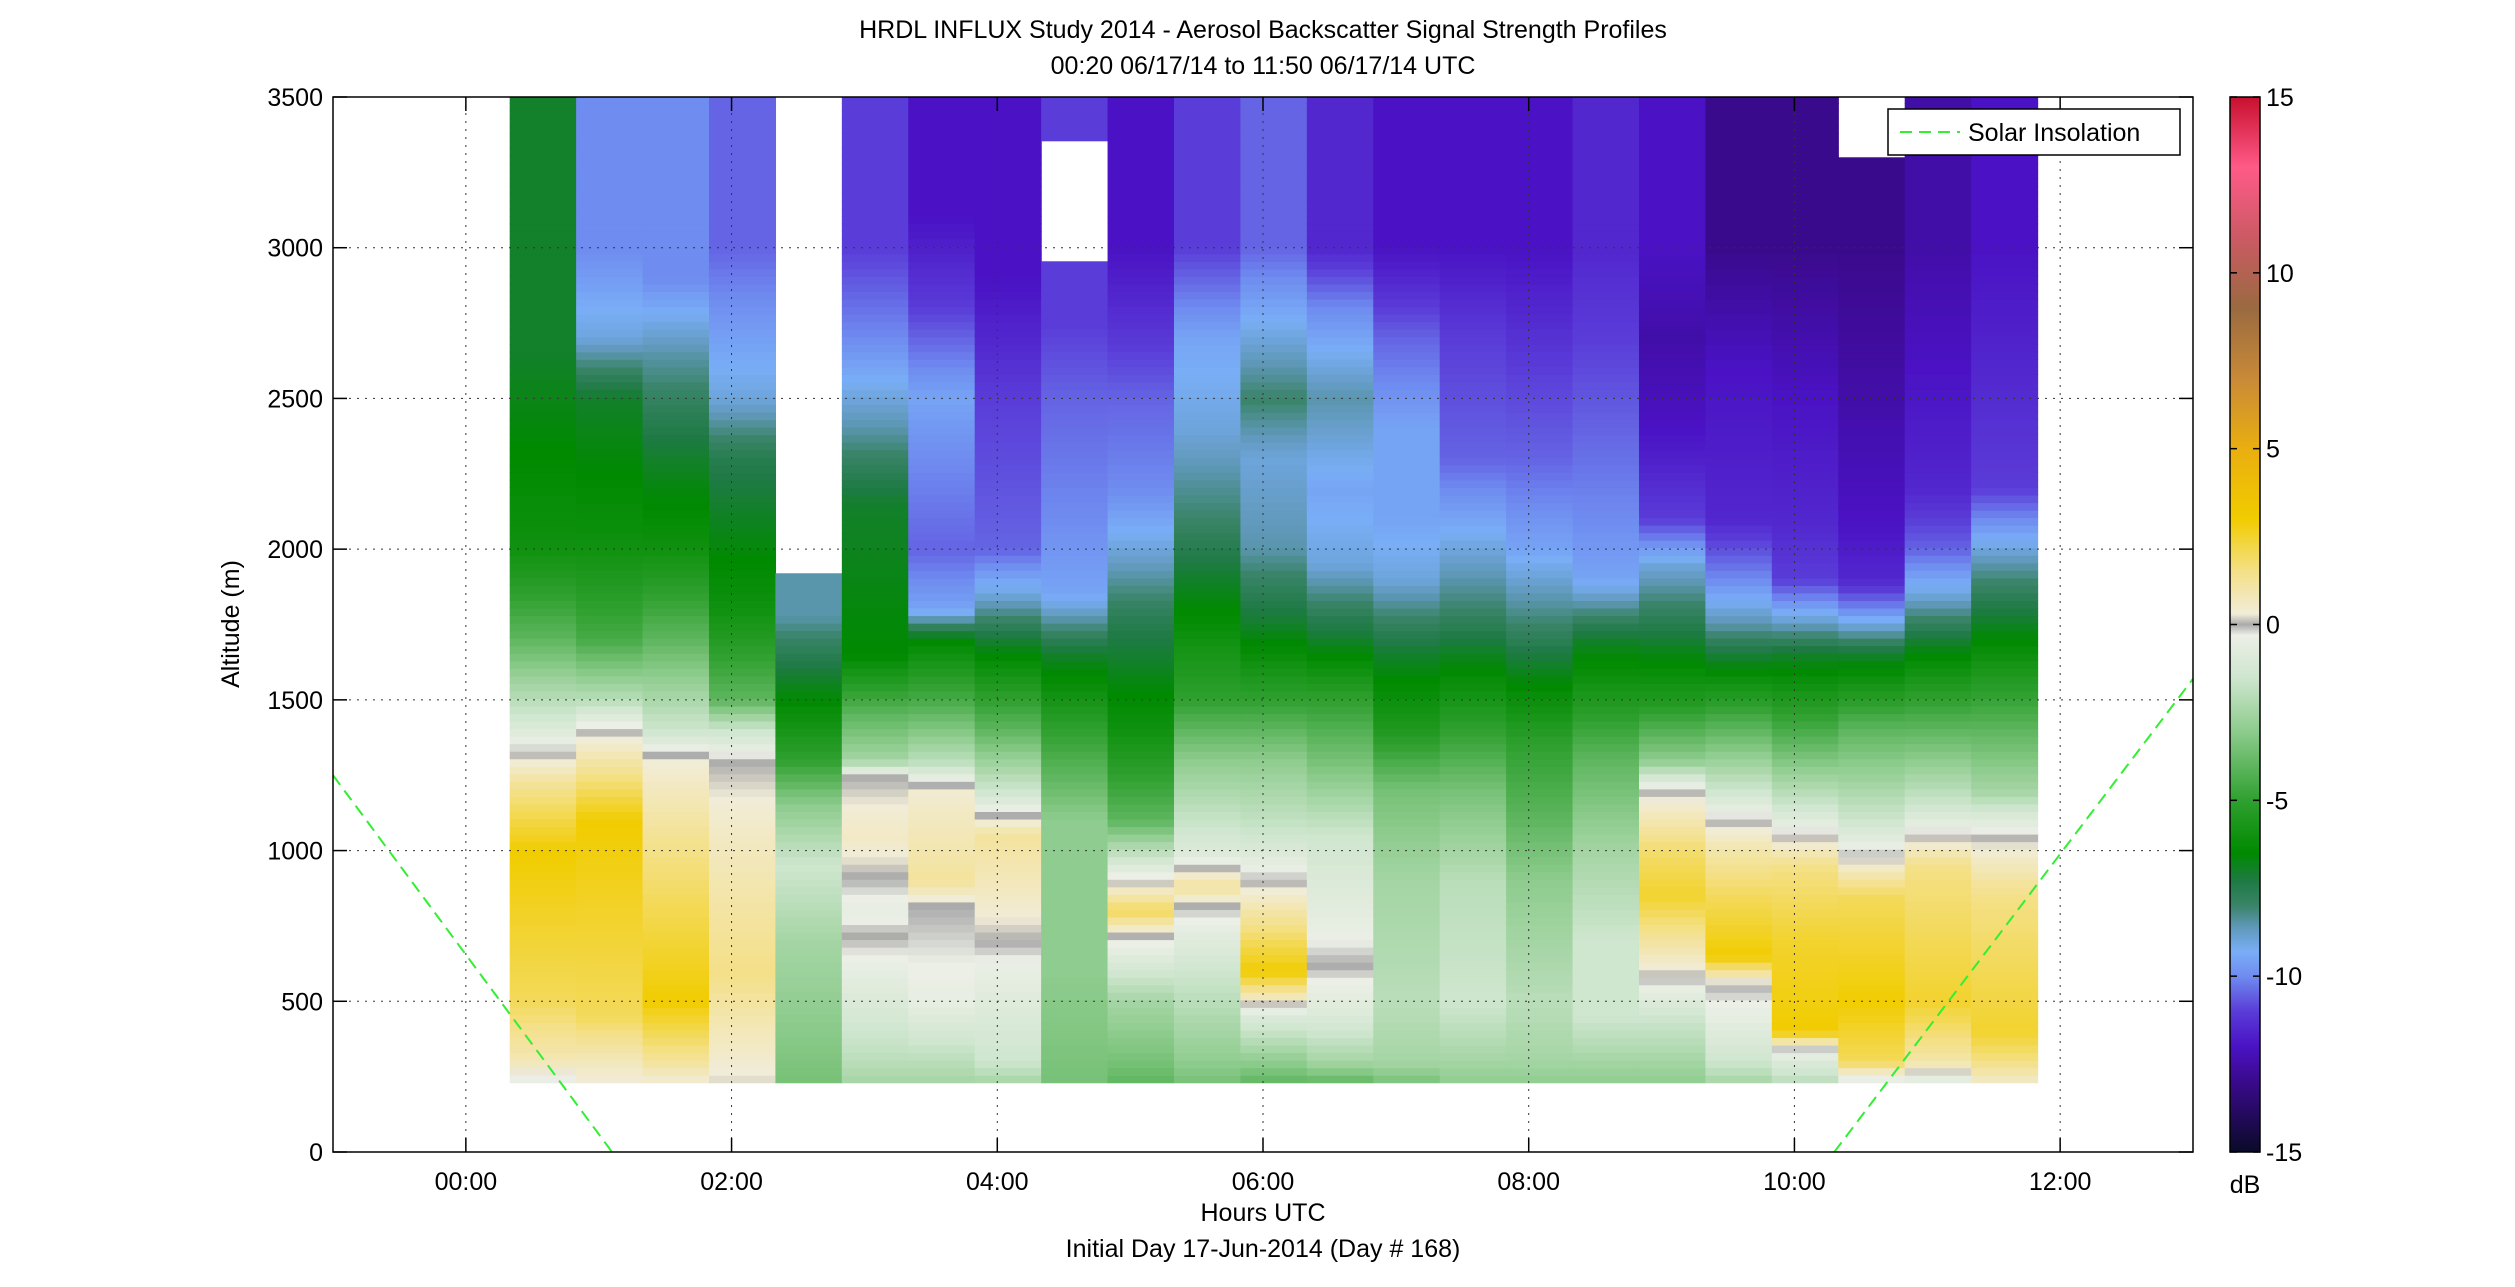  Describe the element at coordinates (2054, 133) in the screenshot. I see `legend-solar-label: Solar Insolation` at that location.